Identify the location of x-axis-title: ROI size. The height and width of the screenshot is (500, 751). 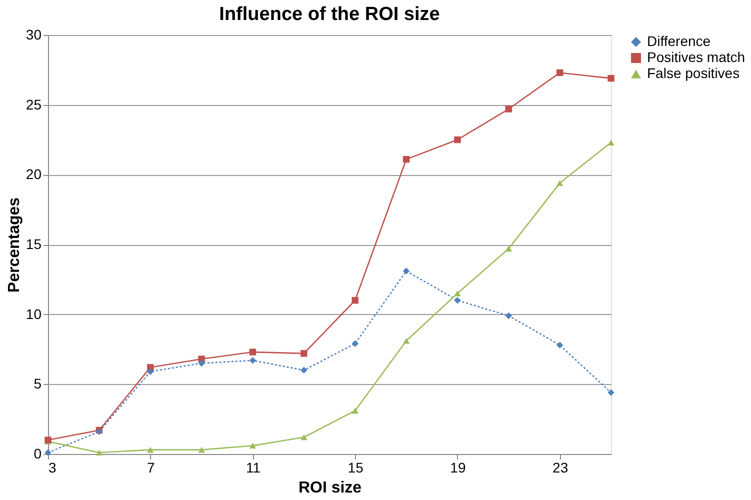
(330, 488).